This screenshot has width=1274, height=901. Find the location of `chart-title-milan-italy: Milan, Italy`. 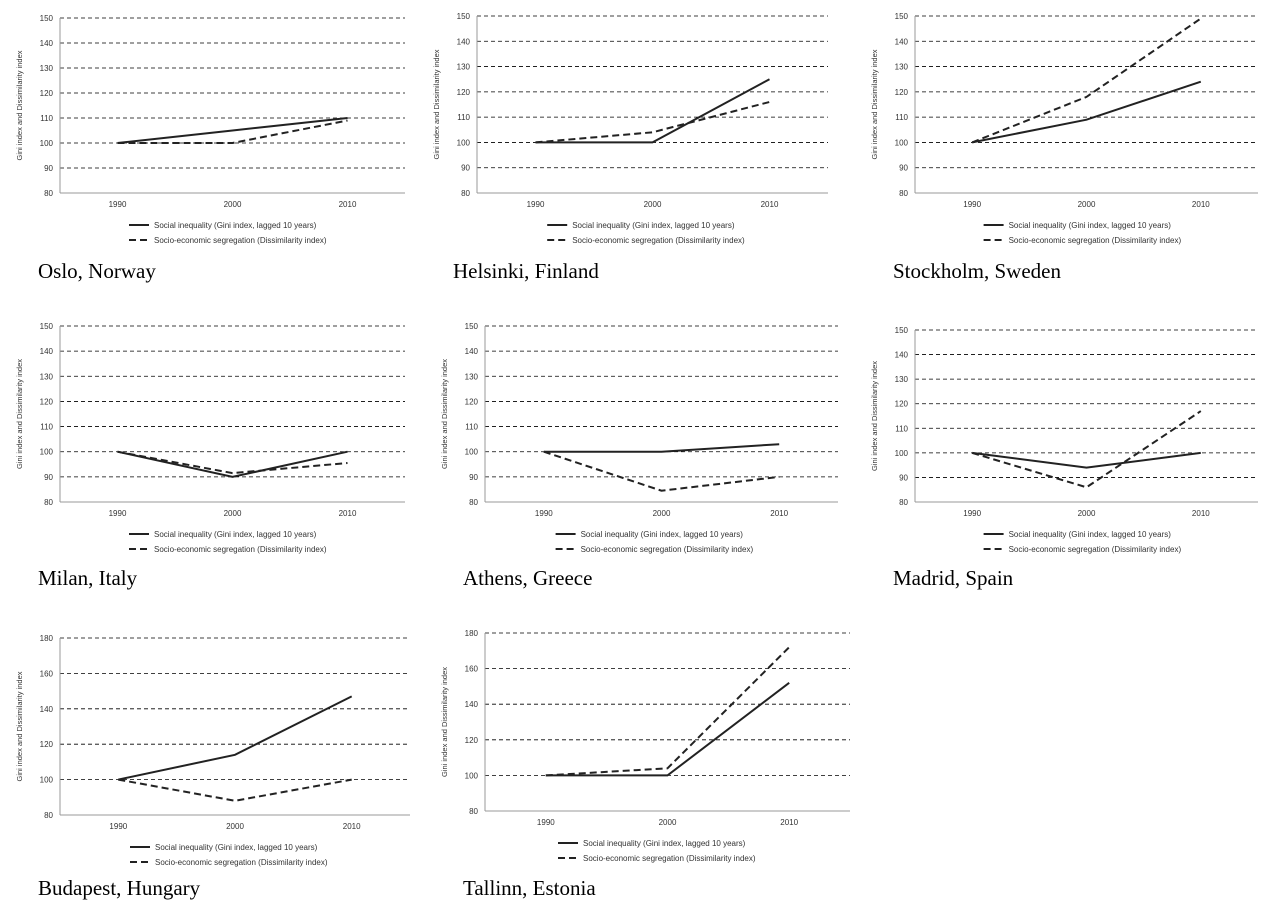

chart-title-milan-italy: Milan, Italy is located at coordinates (88, 578).